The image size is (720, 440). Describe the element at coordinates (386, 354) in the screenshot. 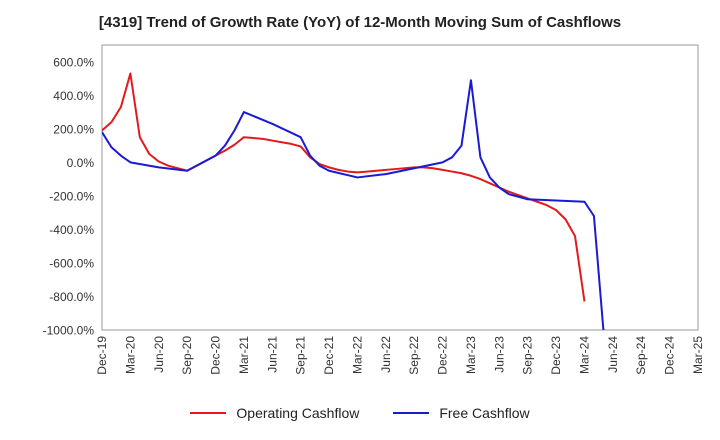

I see `x-tick-label: Jun-22` at that location.